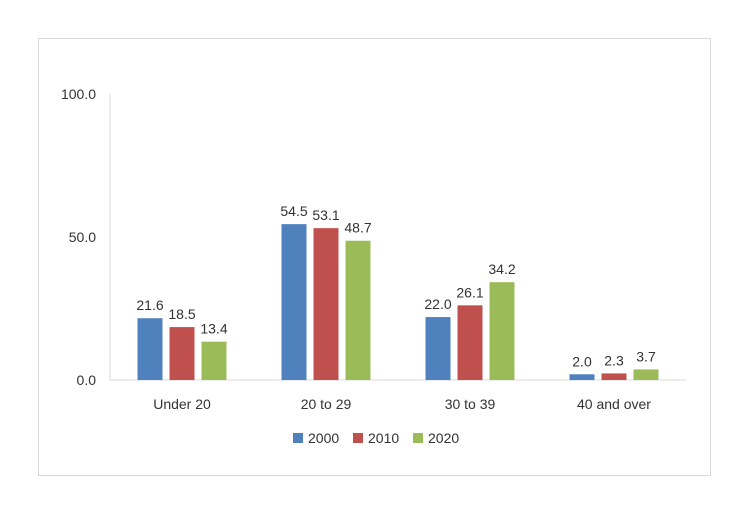  What do you see at coordinates (213, 329) in the screenshot?
I see `data-label: 13.4` at bounding box center [213, 329].